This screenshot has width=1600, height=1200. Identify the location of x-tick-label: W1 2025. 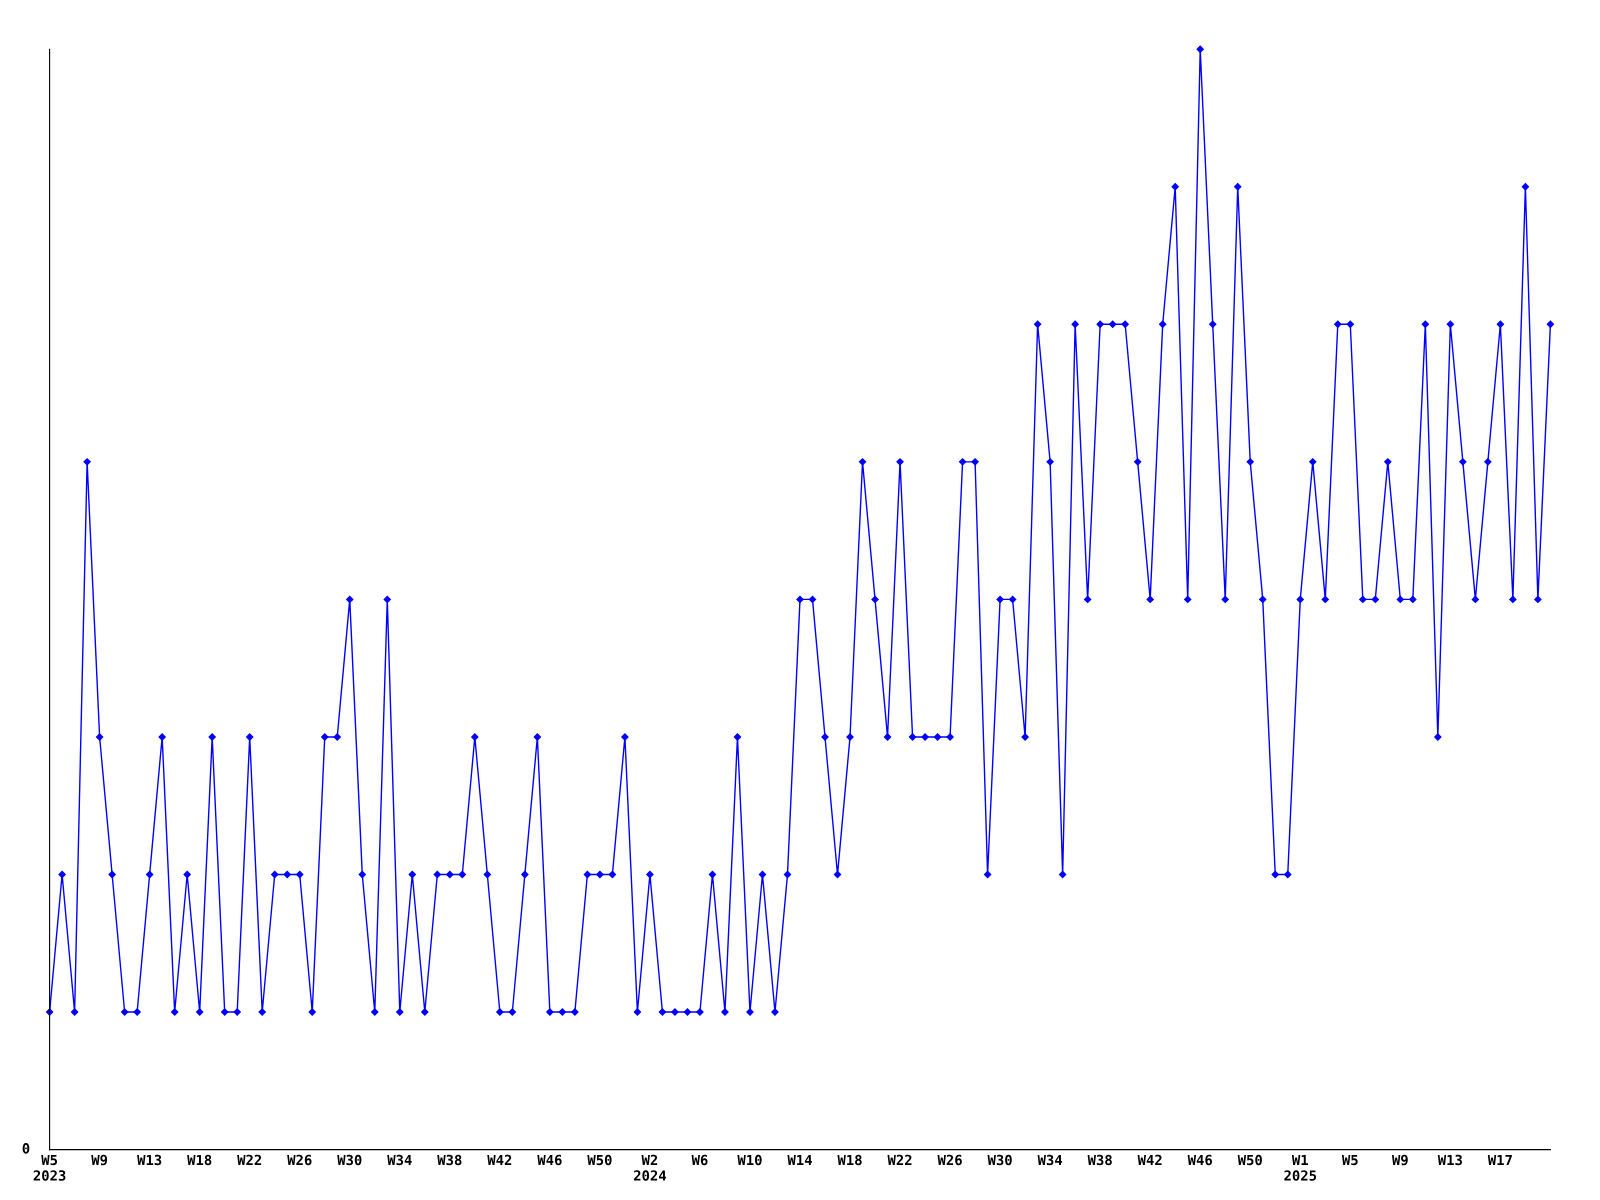
(1300, 1167).